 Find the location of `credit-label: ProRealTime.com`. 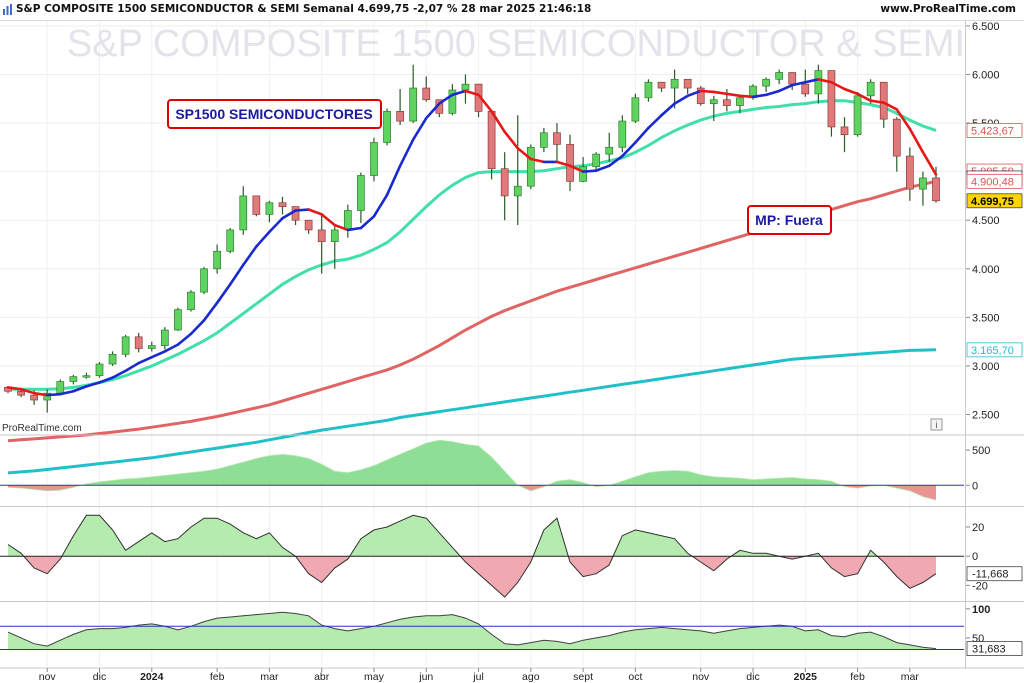

credit-label: ProRealTime.com is located at coordinates (42, 428).